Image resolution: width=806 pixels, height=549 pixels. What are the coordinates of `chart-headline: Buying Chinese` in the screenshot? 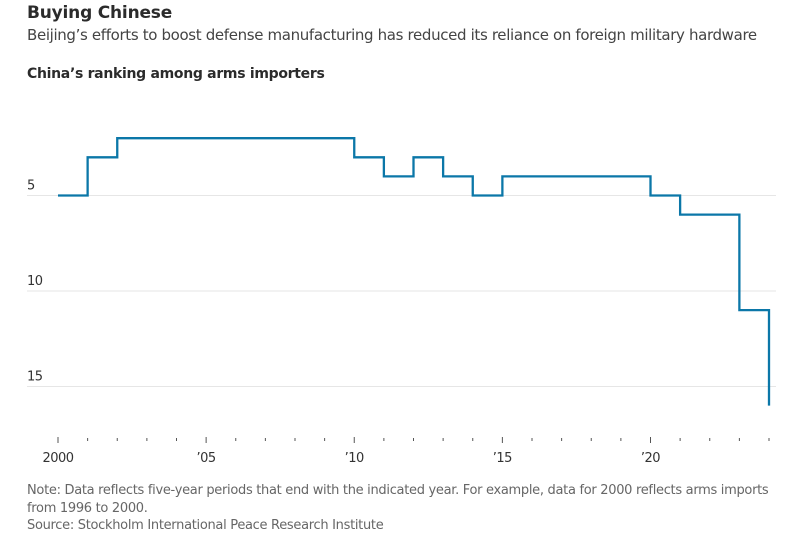 It's located at (100, 13).